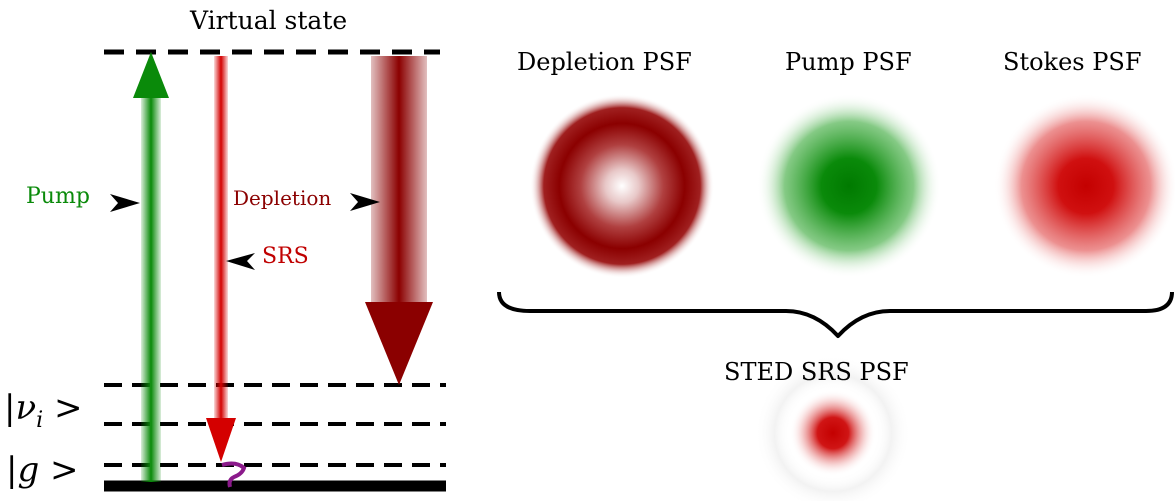 The height and width of the screenshot is (501, 1175). I want to click on srs-pointer-icon, so click(240, 261).